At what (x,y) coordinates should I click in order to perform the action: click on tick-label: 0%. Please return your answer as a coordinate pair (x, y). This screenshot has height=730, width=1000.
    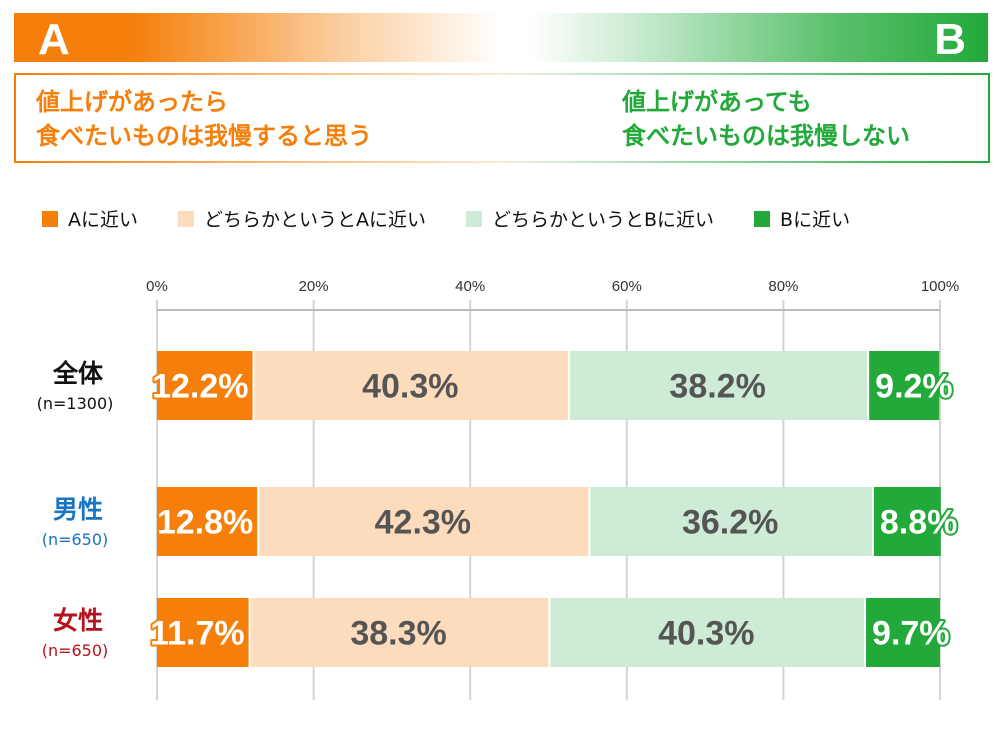
    Looking at the image, I should click on (157, 286).